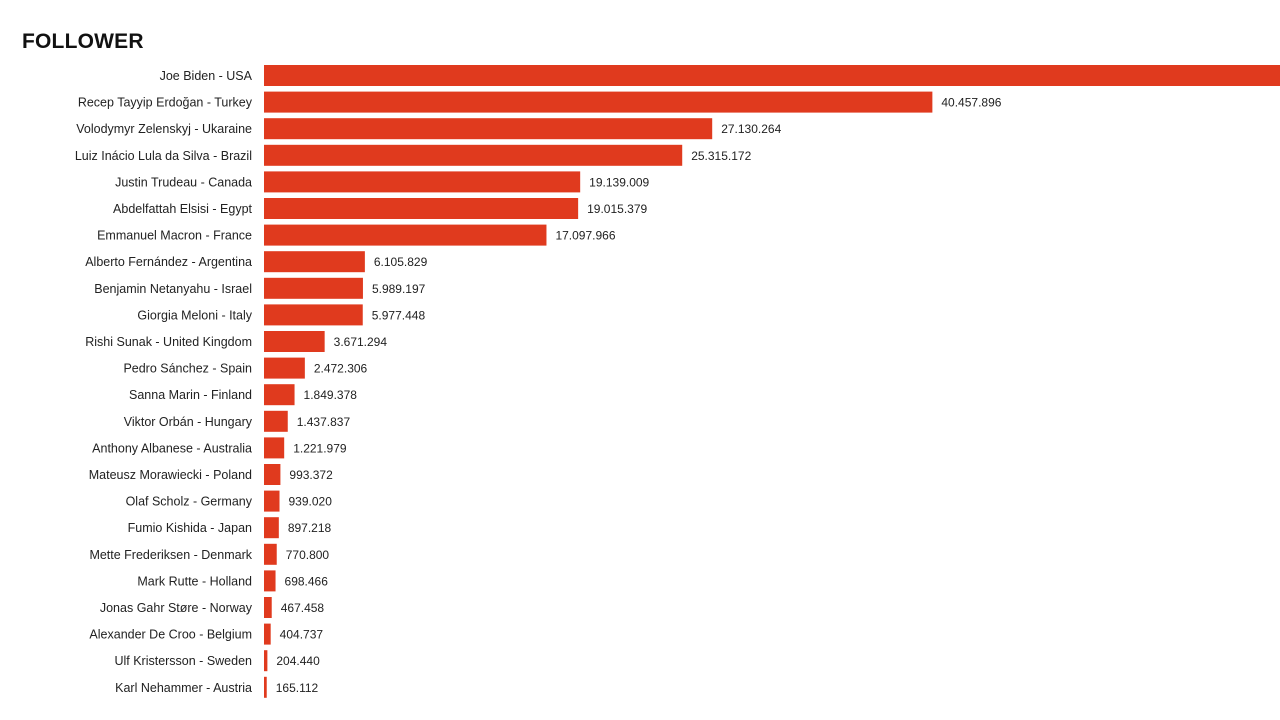  Describe the element at coordinates (311, 502) in the screenshot. I see `value-label: 939.020` at that location.